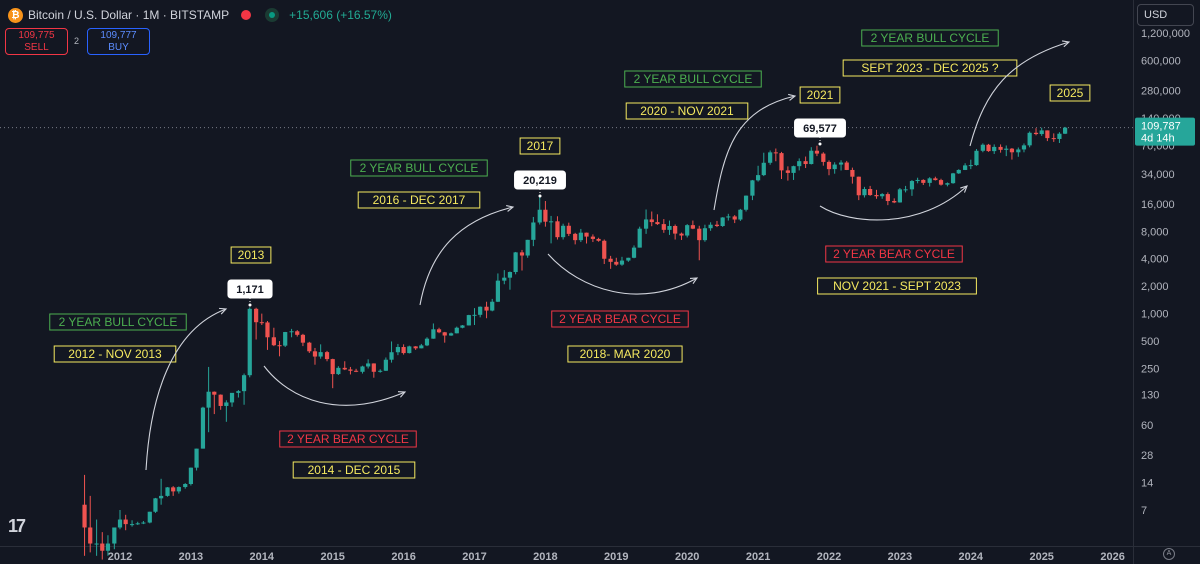  What do you see at coordinates (403, 557) in the screenshot?
I see `x-tick-label: 2016` at bounding box center [403, 557].